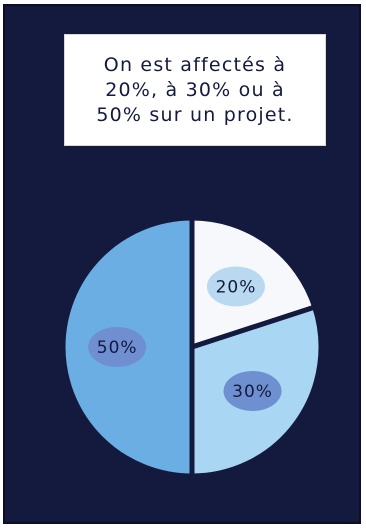 Image resolution: width=366 pixels, height=528 pixels. I want to click on caption-line-1: On est affectés à, so click(195, 64).